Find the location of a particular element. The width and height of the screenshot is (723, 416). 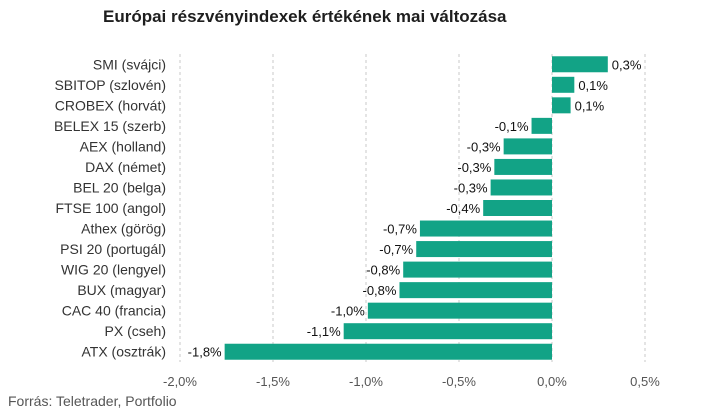

data-label: -1,8% is located at coordinates (205, 352).